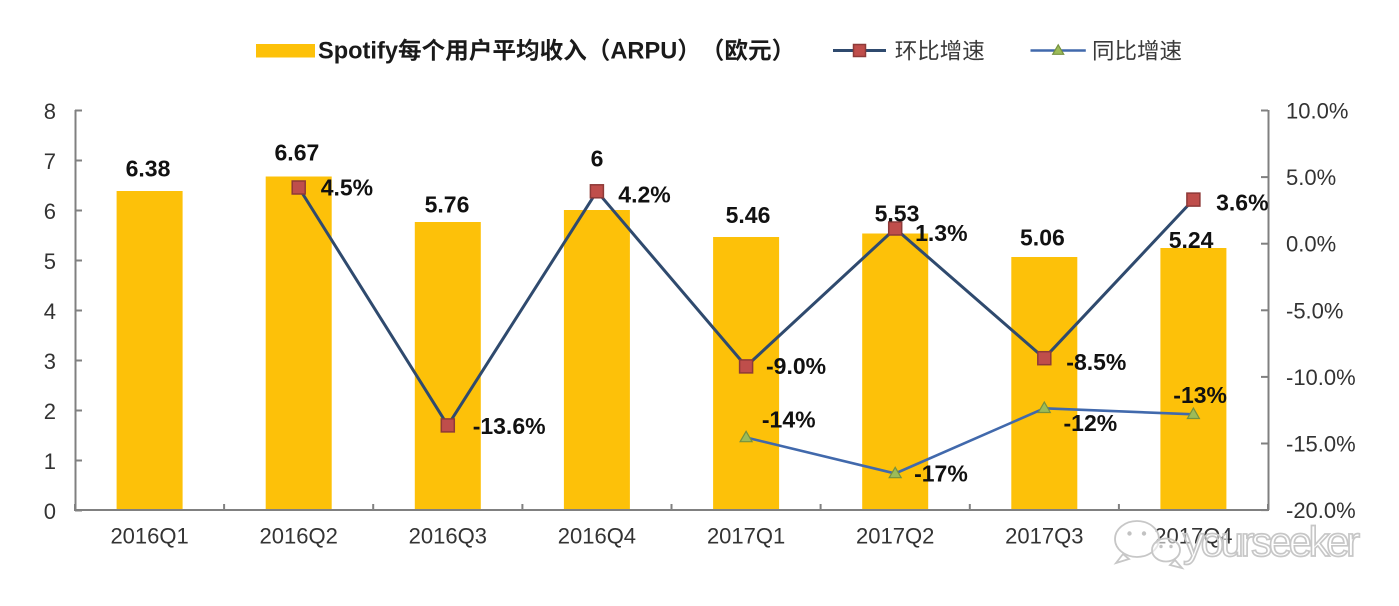  I want to click on svg-text: -8.5%, so click(1096, 362).